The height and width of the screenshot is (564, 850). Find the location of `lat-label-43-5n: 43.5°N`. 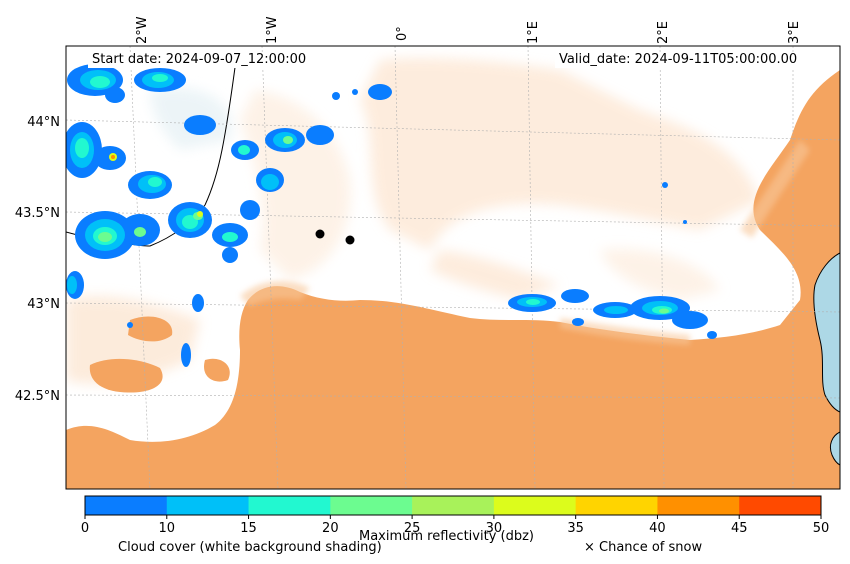

lat-label-43-5n: 43.5°N is located at coordinates (37, 213).